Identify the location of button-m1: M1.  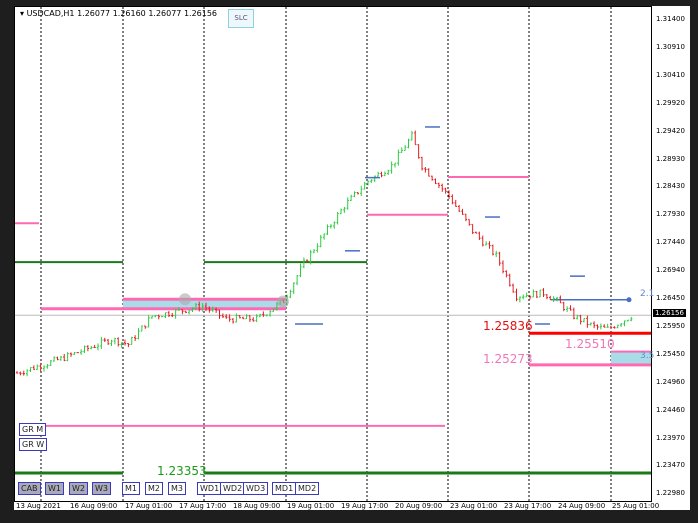
(131, 488).